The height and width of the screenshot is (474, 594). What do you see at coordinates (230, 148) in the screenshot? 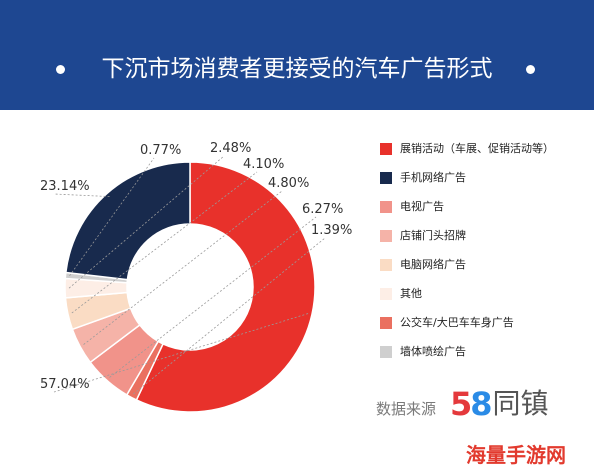
I see `slice-label: 2.48%` at bounding box center [230, 148].